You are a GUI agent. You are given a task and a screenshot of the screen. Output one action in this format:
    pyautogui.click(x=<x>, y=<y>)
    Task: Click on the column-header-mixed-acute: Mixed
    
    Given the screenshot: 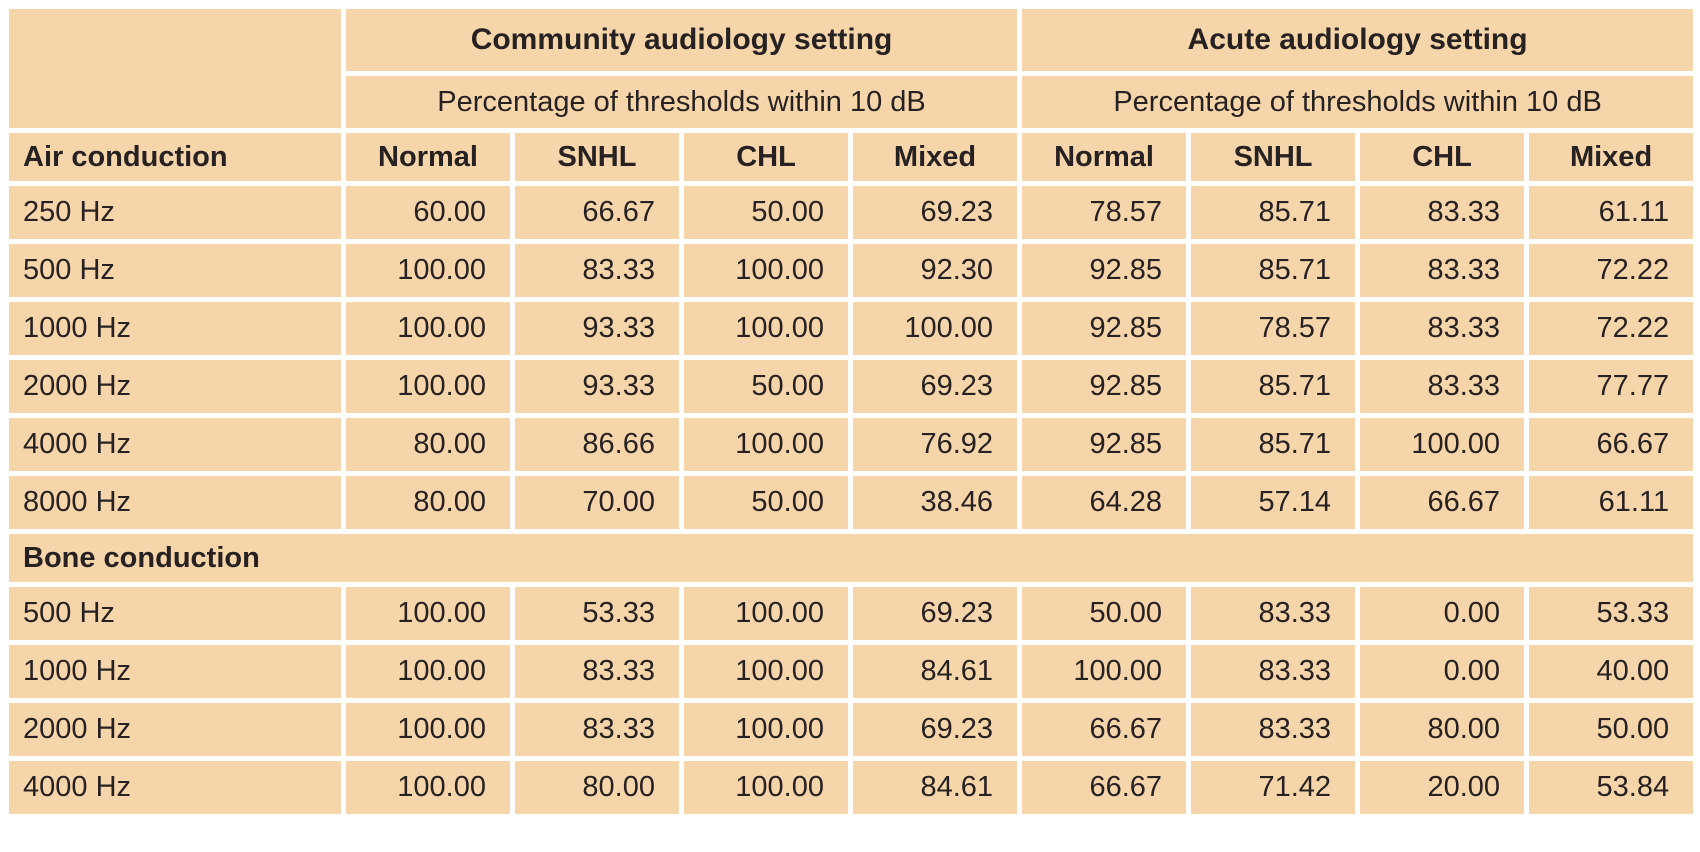 What is the action you would take?
    pyautogui.click(x=1611, y=157)
    